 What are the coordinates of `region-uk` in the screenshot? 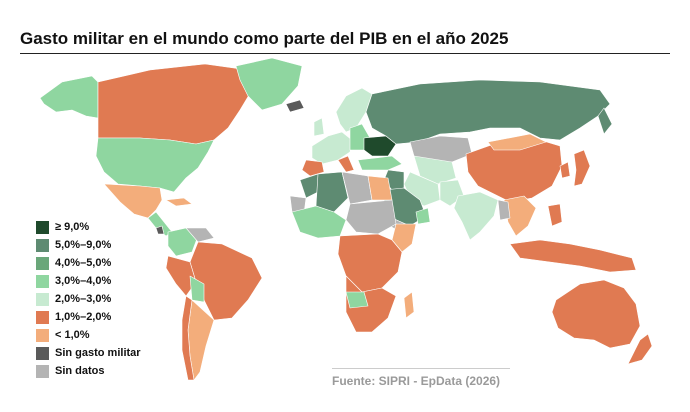 It's located at (319, 127).